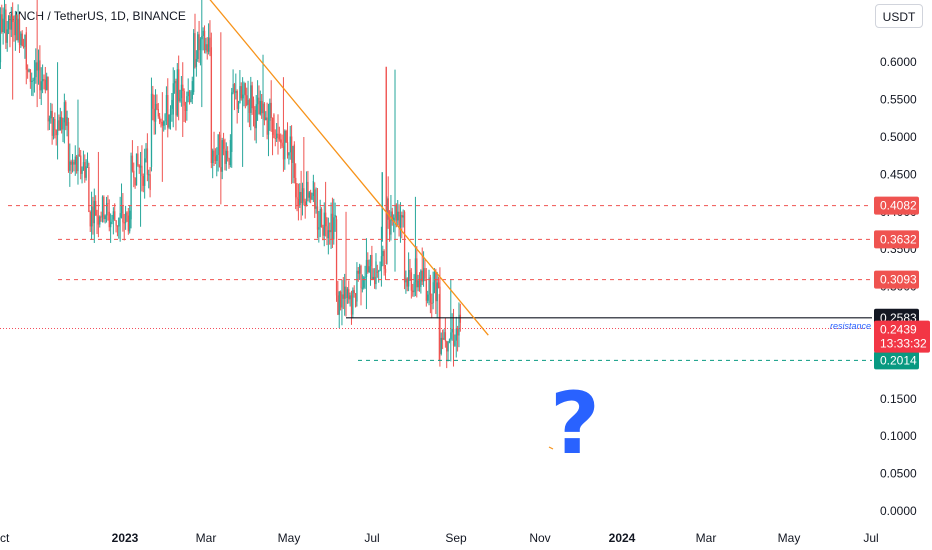 This screenshot has height=550, width=932. What do you see at coordinates (5, 538) in the screenshot?
I see `x-tick-label: Oct` at bounding box center [5, 538].